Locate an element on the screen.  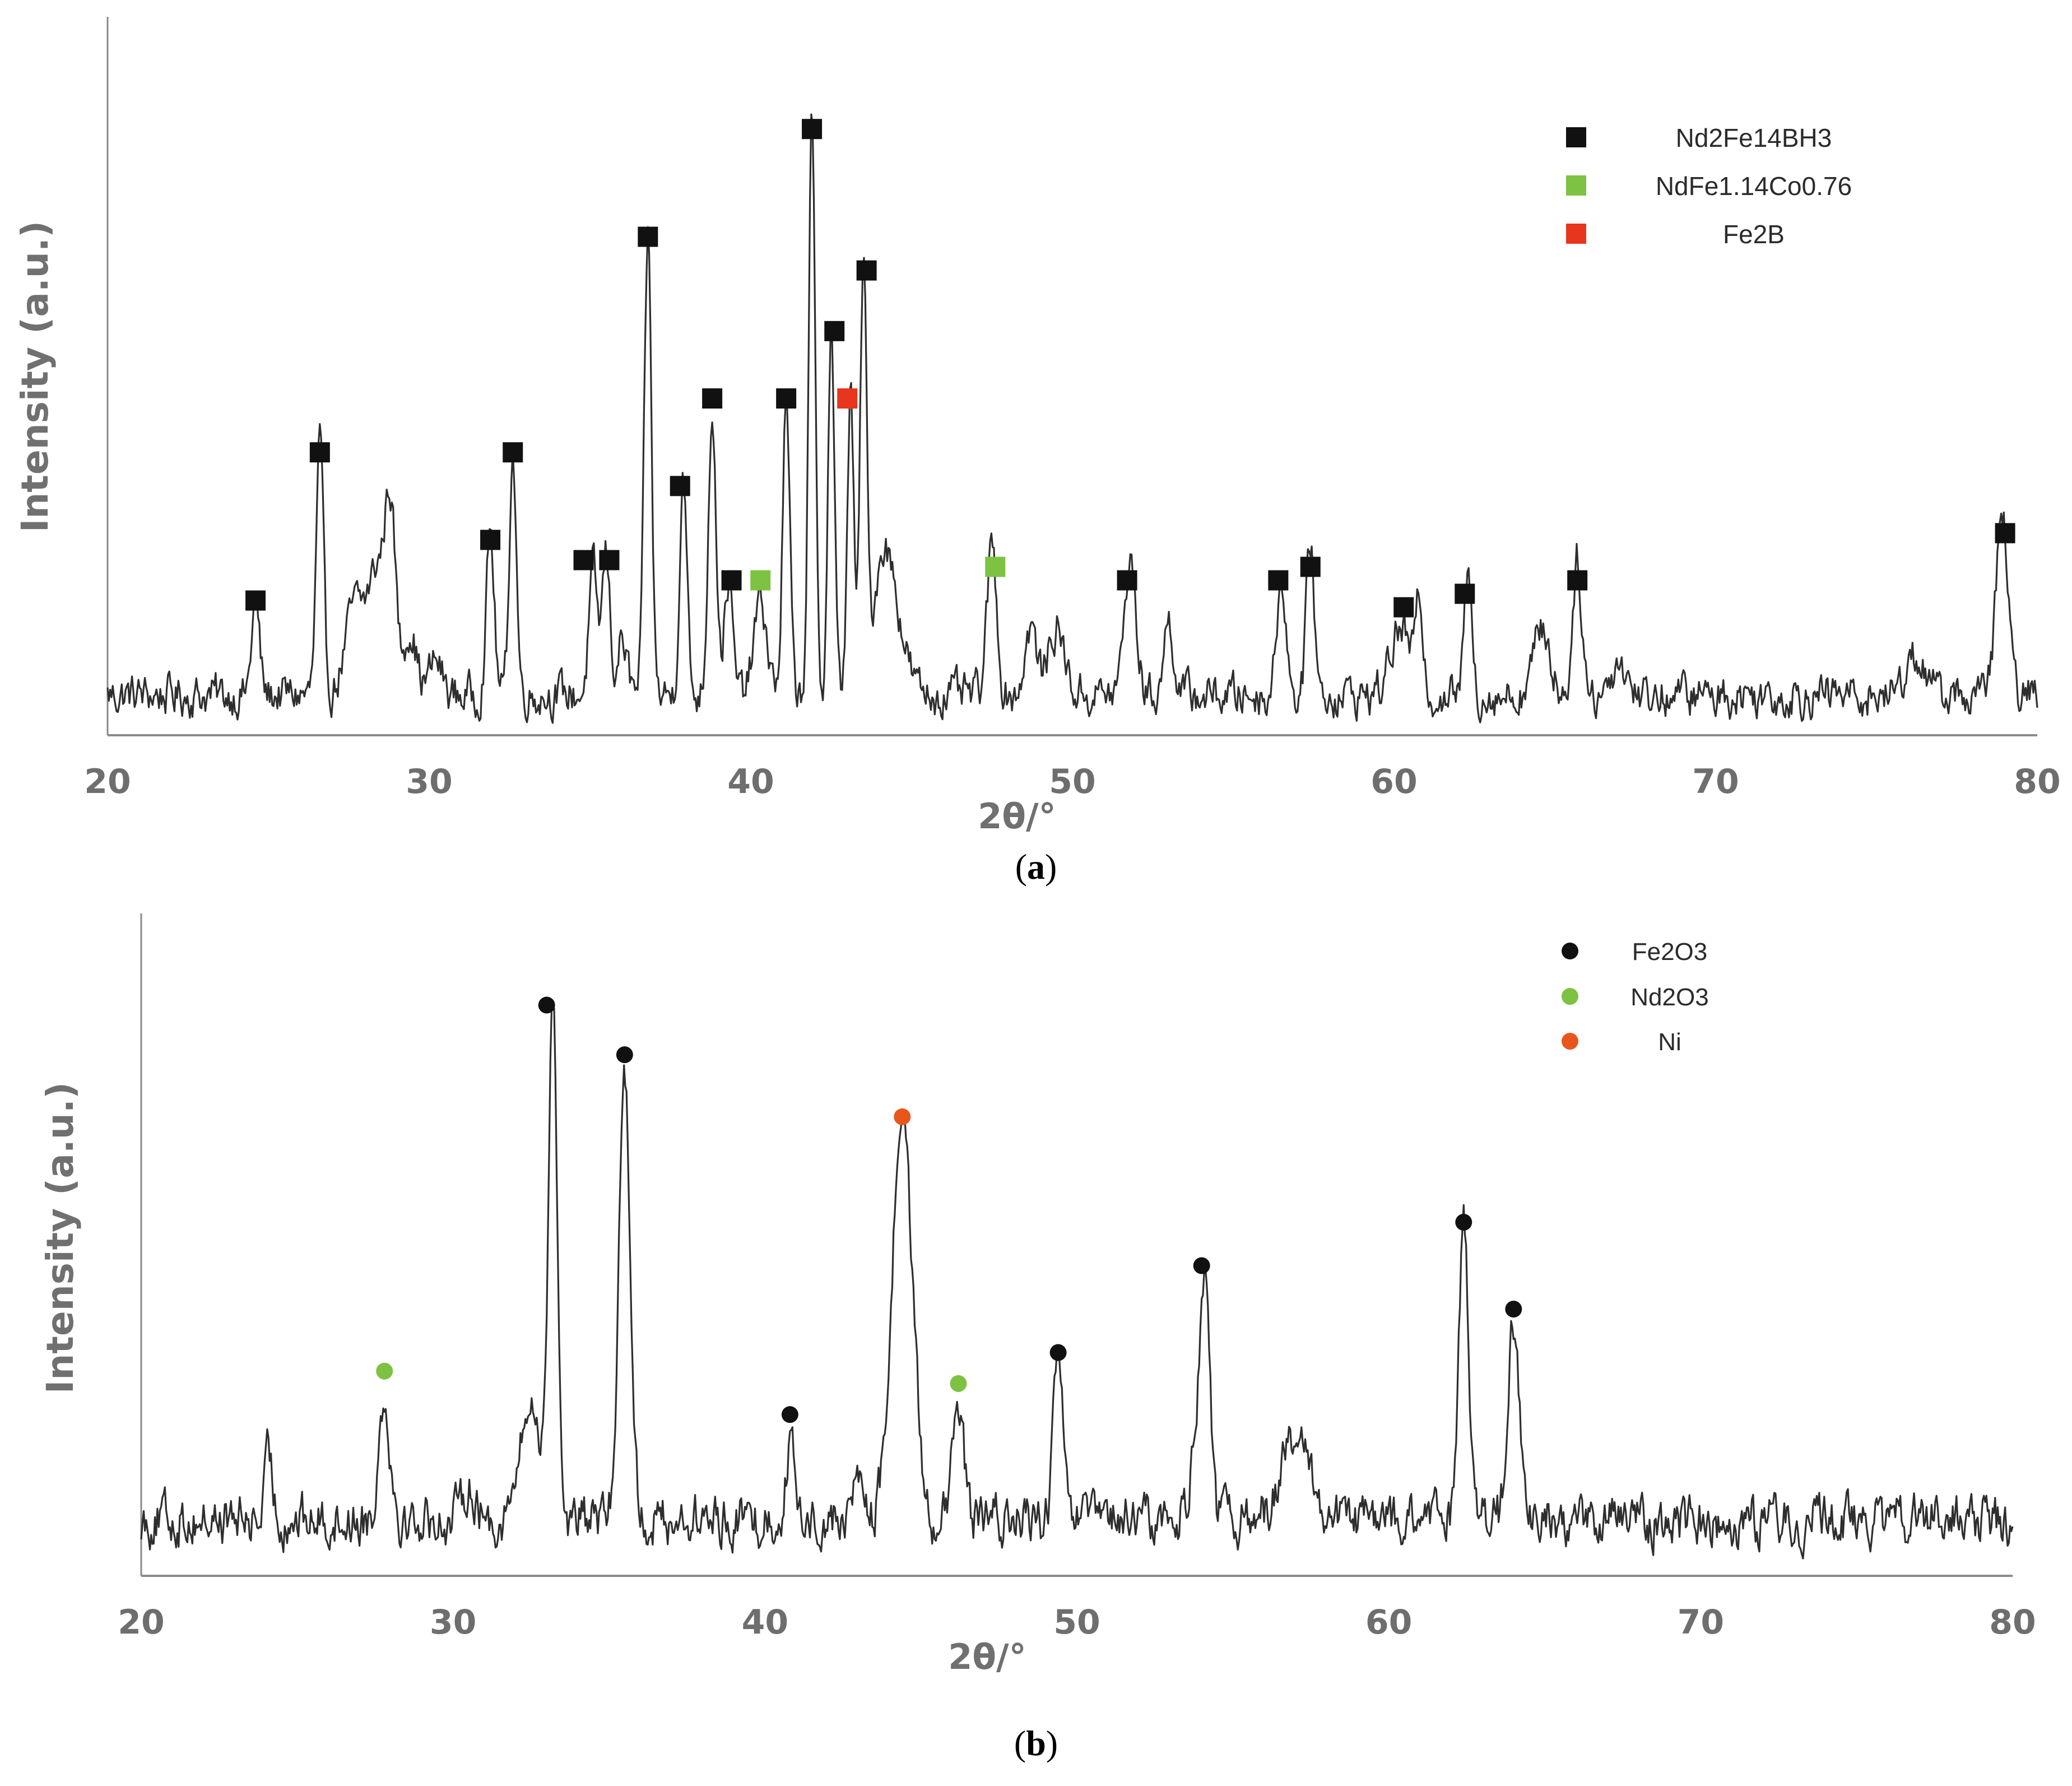
panel-a-x-tick-labels: 20 30 40 50 60 70 80 is located at coordinates (1072, 782).